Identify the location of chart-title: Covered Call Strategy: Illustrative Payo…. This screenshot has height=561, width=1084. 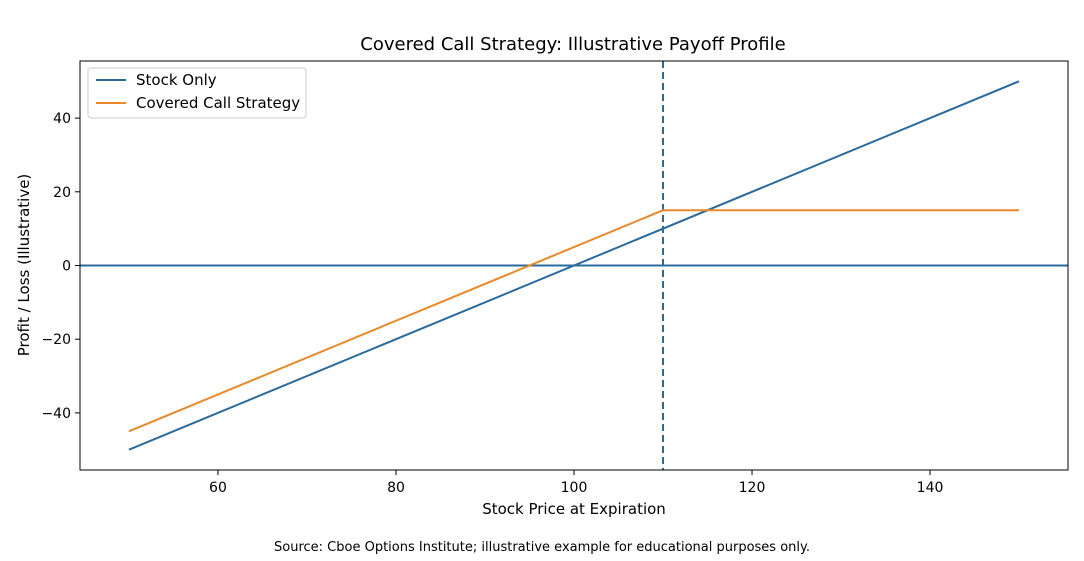
(572, 44).